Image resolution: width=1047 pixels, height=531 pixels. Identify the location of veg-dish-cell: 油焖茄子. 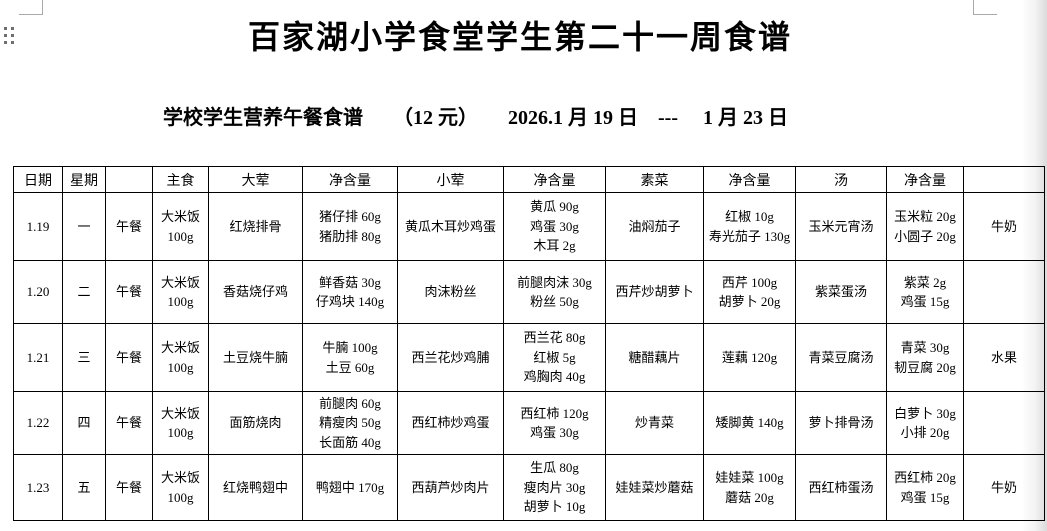
(654, 226).